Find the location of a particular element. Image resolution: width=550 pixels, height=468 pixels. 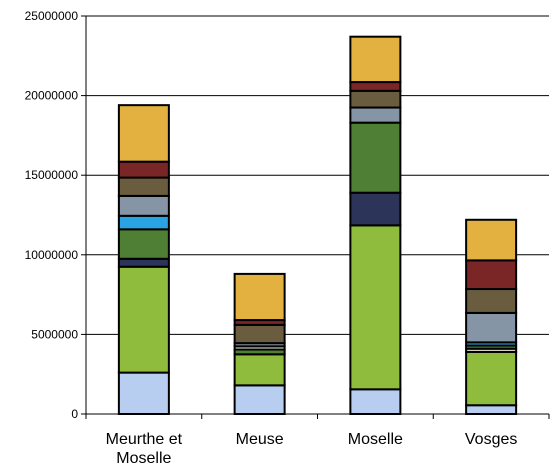

x-tick-label: Vosges is located at coordinates (491, 439).